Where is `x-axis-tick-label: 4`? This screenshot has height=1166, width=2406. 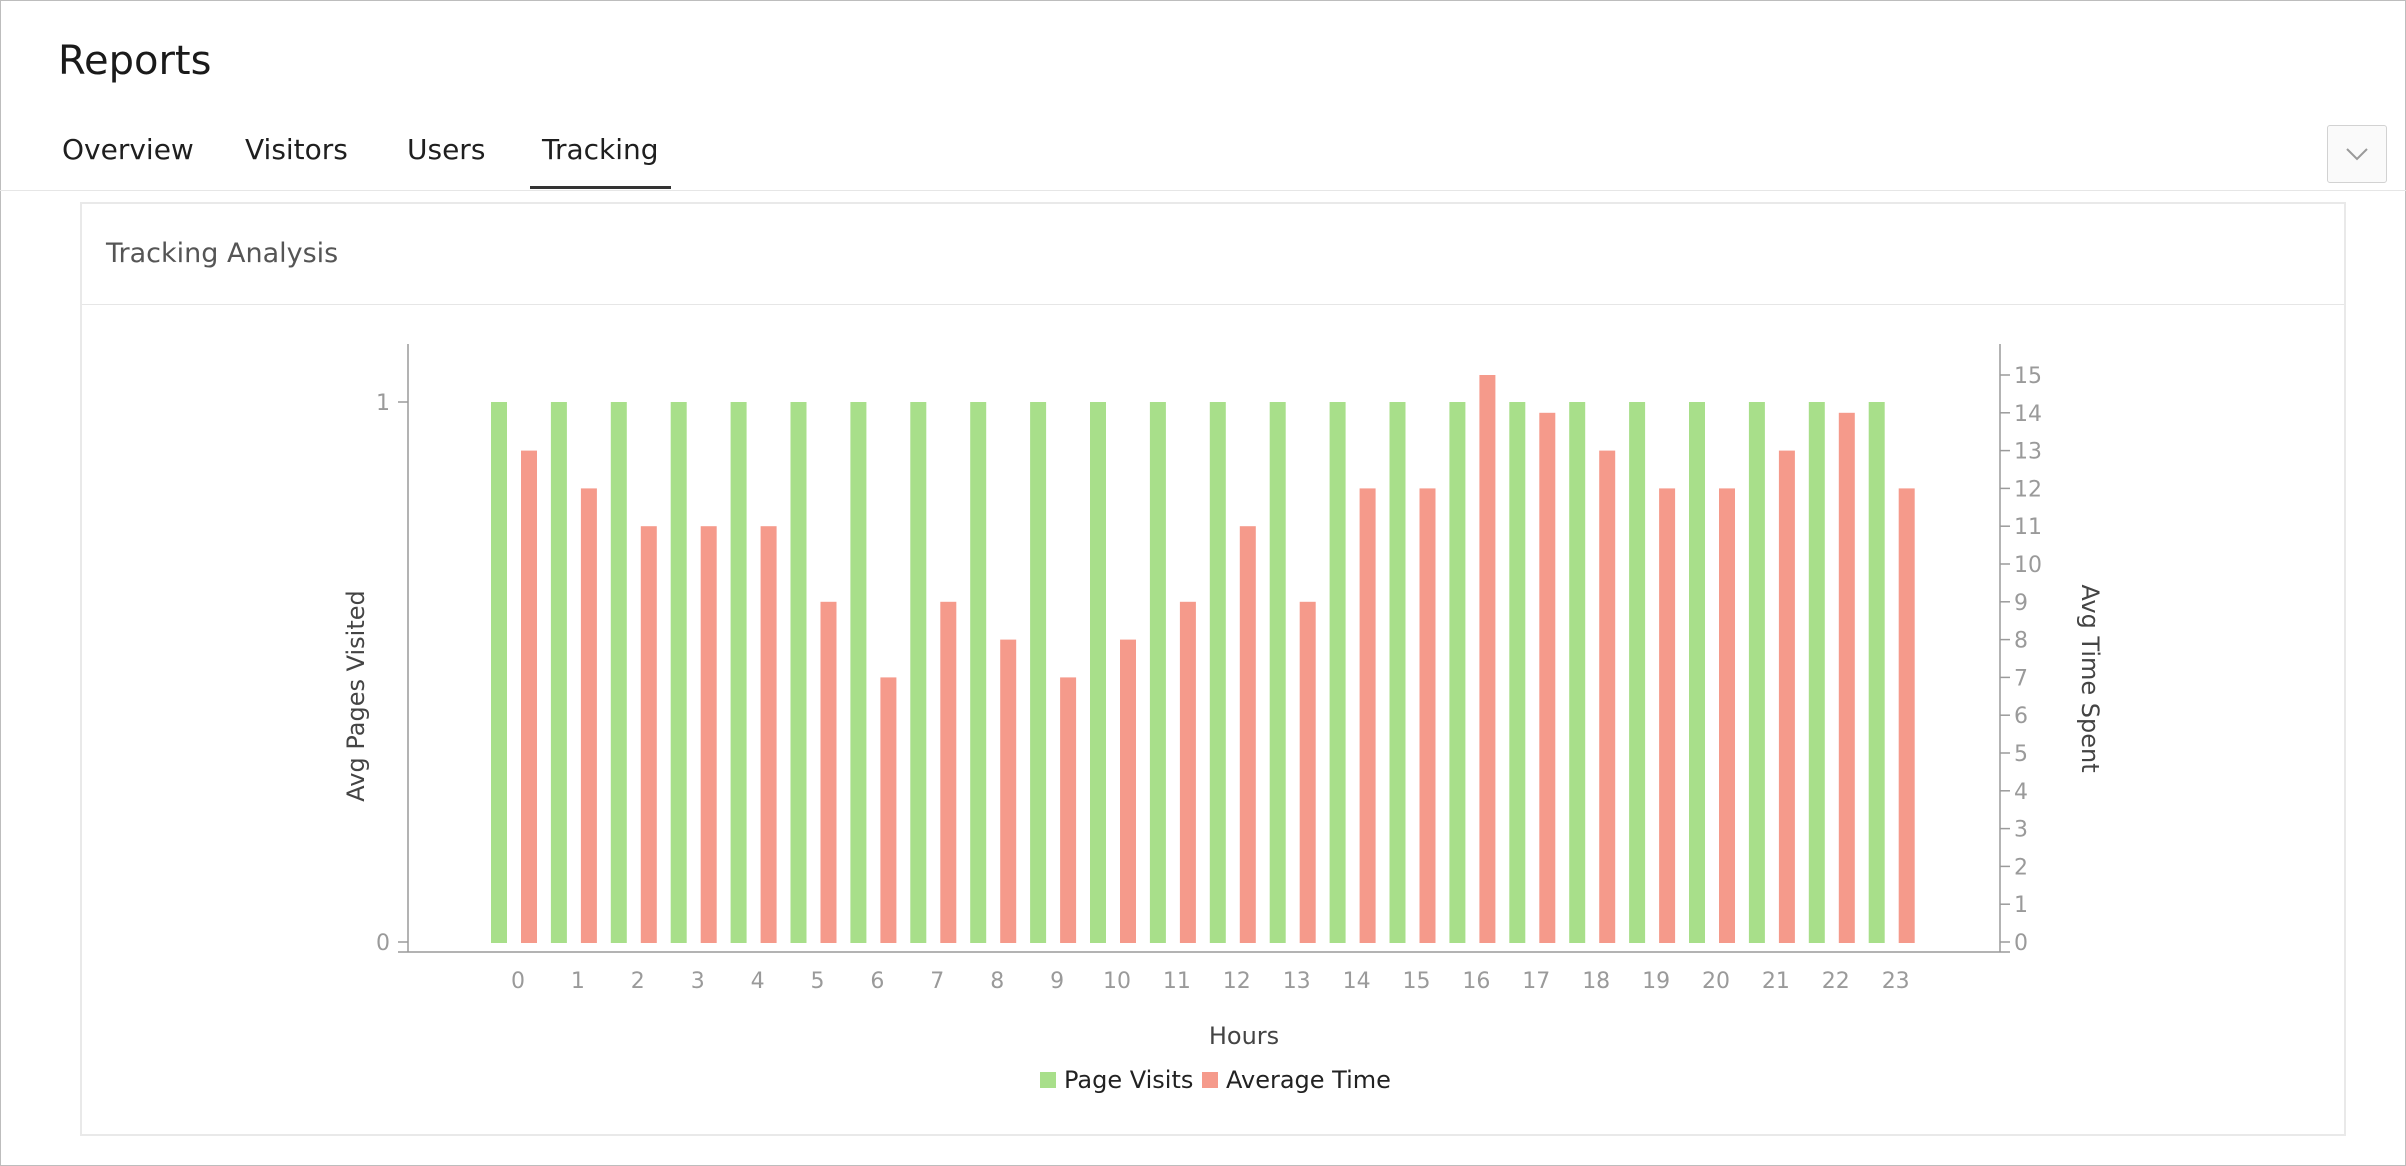 x-axis-tick-label: 4 is located at coordinates (758, 981).